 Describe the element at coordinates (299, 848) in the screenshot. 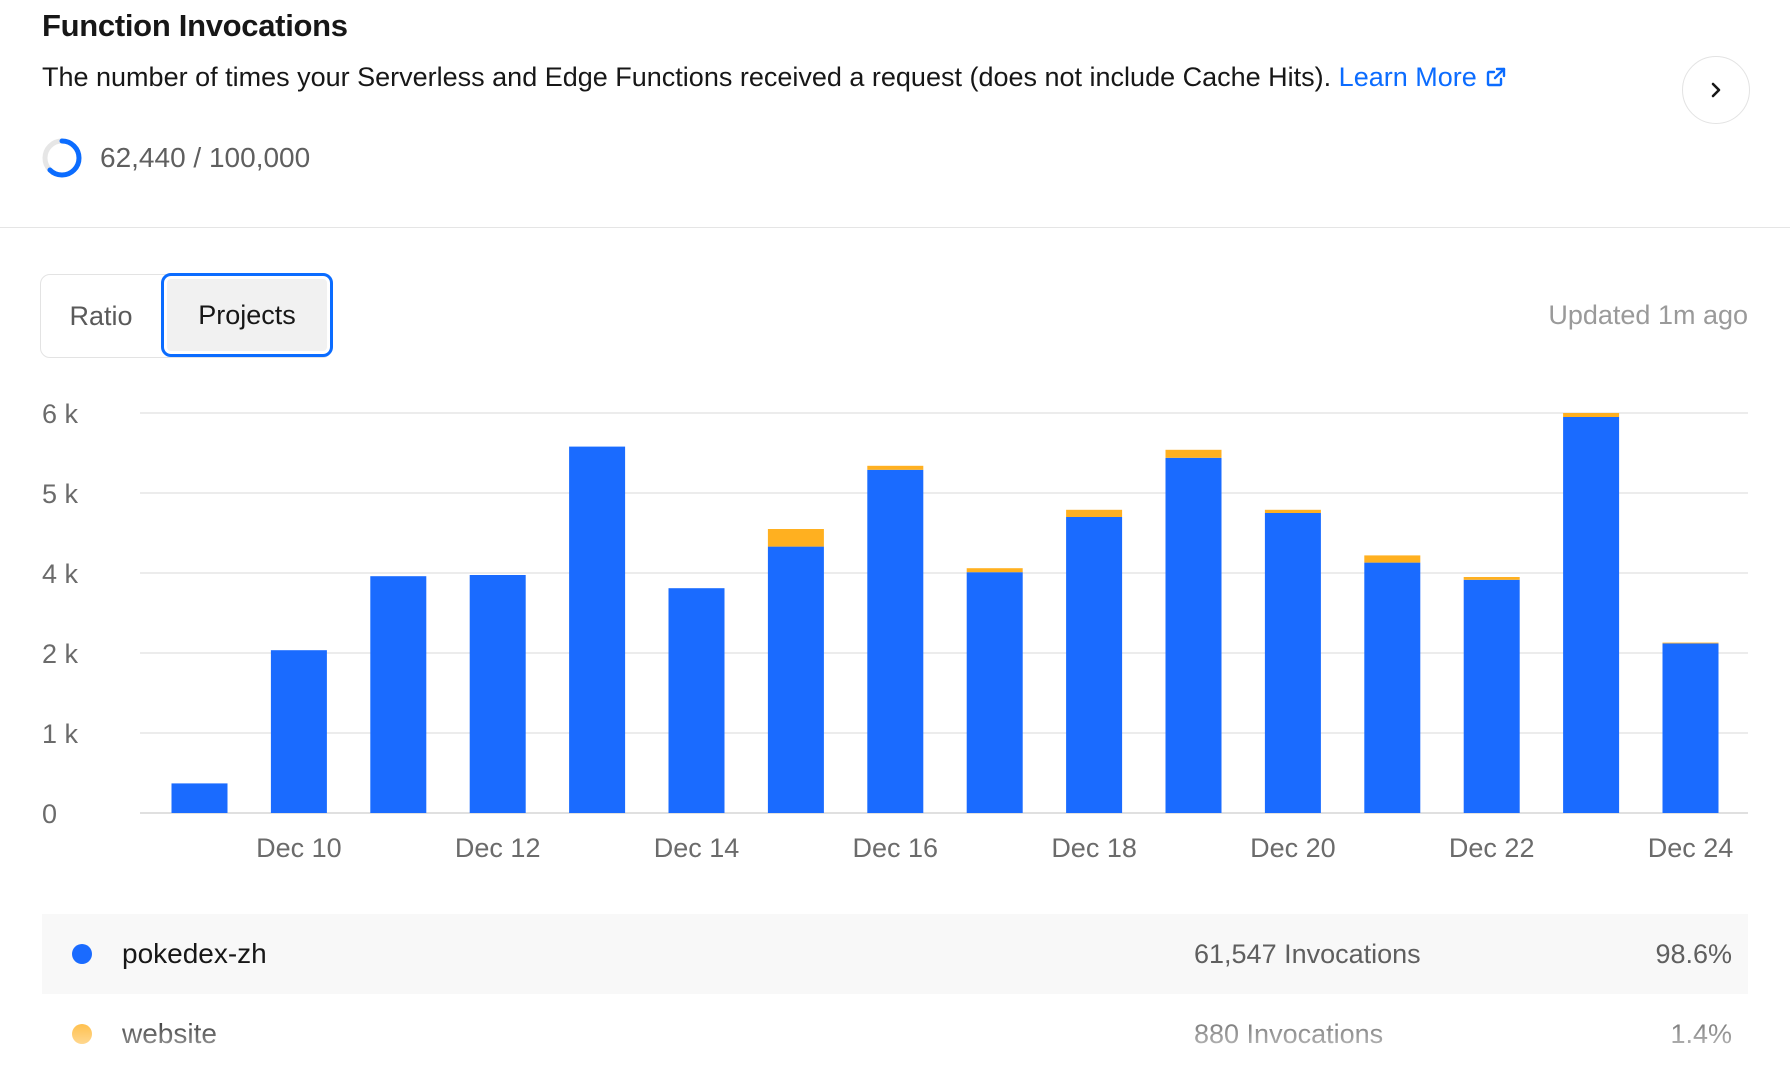

I see `x-tick-label: Dec 10` at that location.